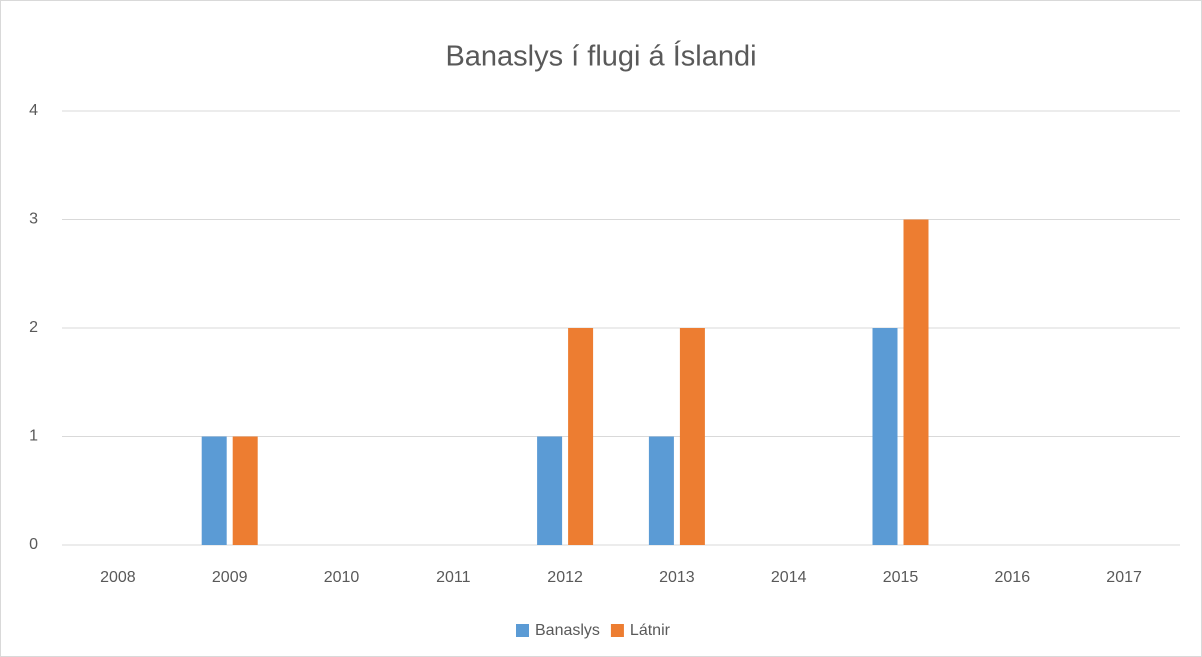 This screenshot has width=1202, height=657. I want to click on x-tick-label: 2010, so click(342, 577).